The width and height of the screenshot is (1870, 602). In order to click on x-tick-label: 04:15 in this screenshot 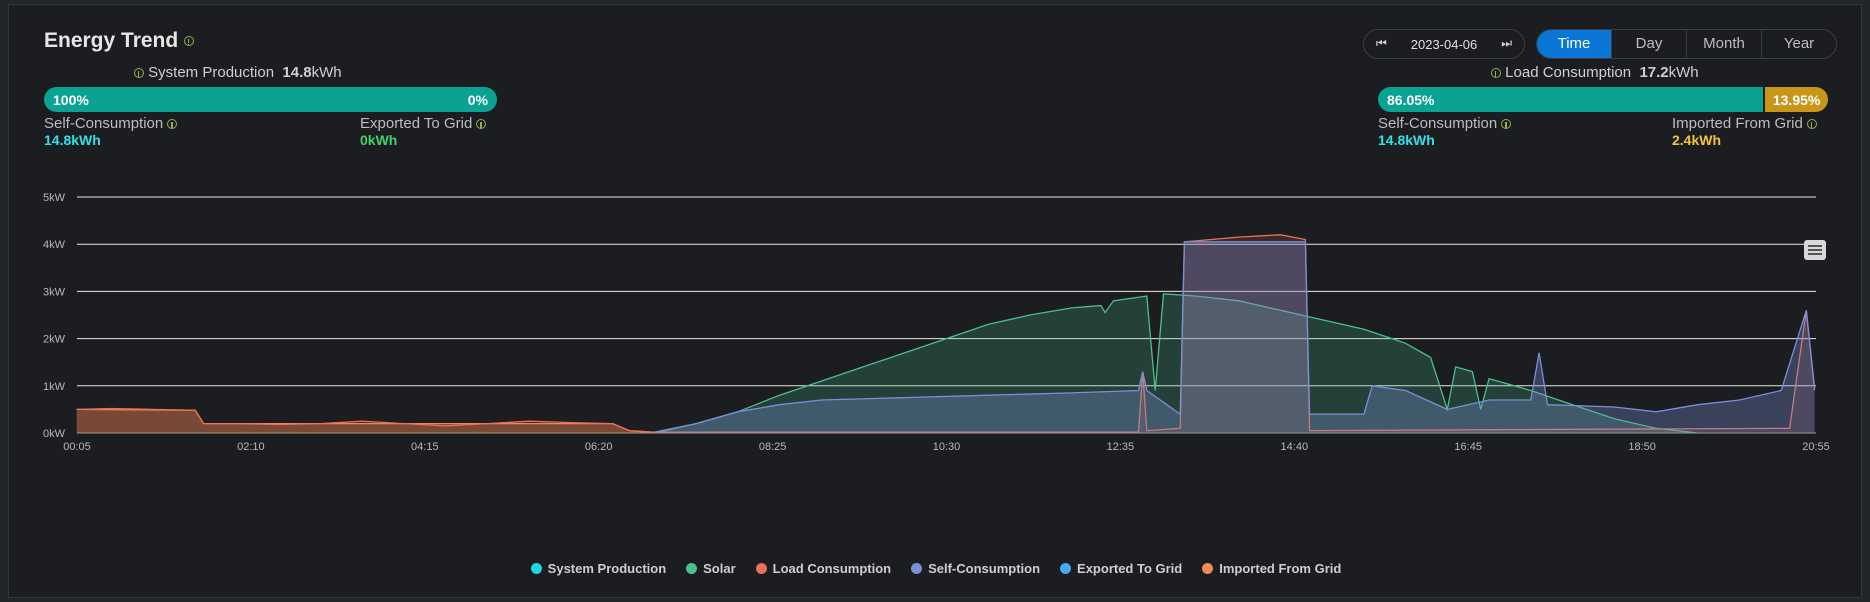, I will do `click(425, 447)`.